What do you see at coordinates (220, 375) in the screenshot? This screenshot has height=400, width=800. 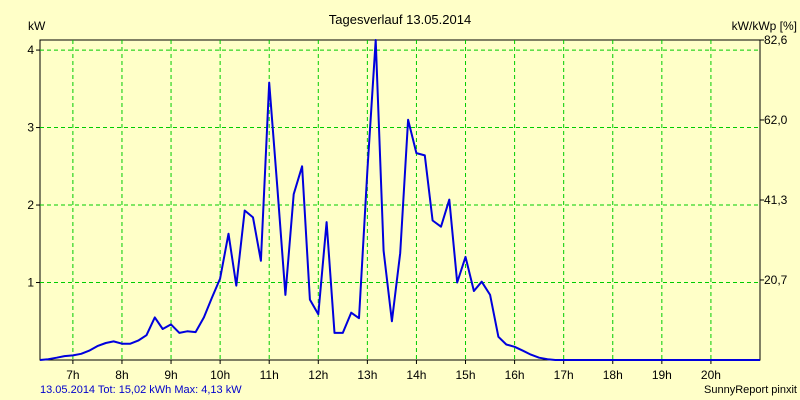 I see `x-tick-label: 10h` at bounding box center [220, 375].